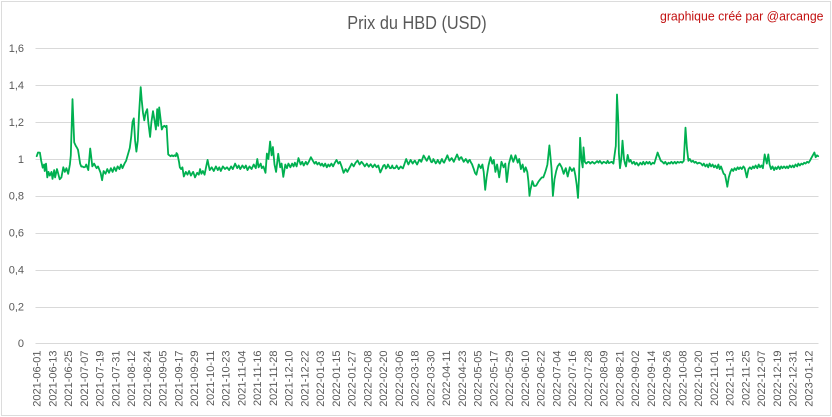 This screenshot has width=832, height=417. I want to click on svg-text: 1,6, so click(16, 49).